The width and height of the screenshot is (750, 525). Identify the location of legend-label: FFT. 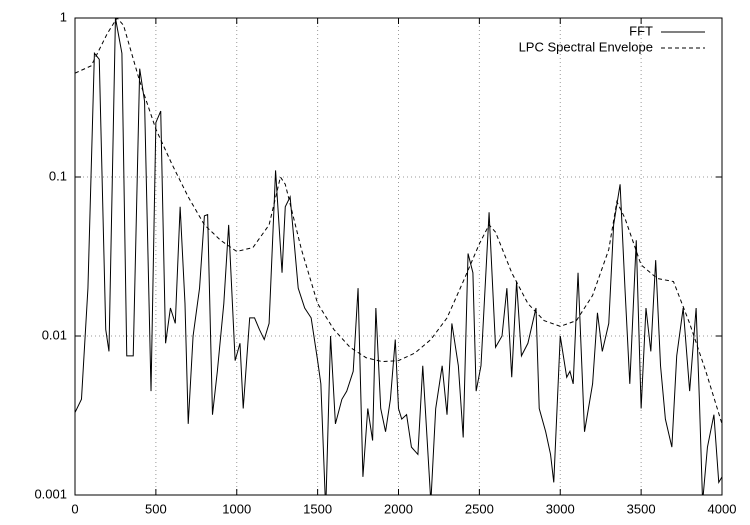
(641, 30).